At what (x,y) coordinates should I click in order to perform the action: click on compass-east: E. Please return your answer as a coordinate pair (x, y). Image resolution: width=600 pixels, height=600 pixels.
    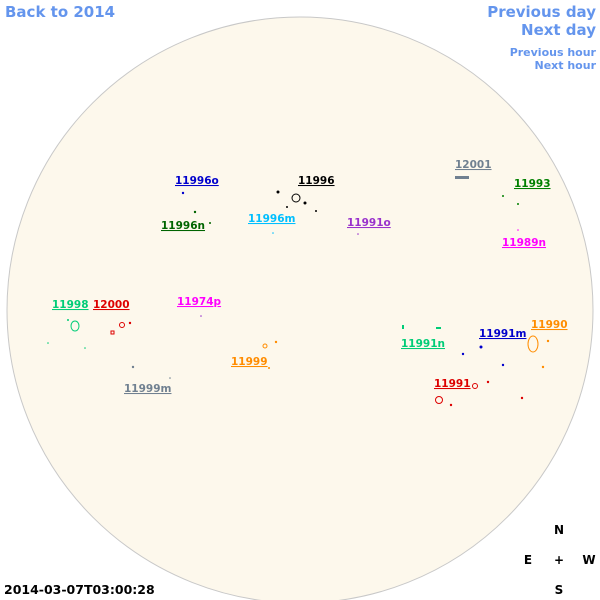
    Looking at the image, I should click on (528, 560).